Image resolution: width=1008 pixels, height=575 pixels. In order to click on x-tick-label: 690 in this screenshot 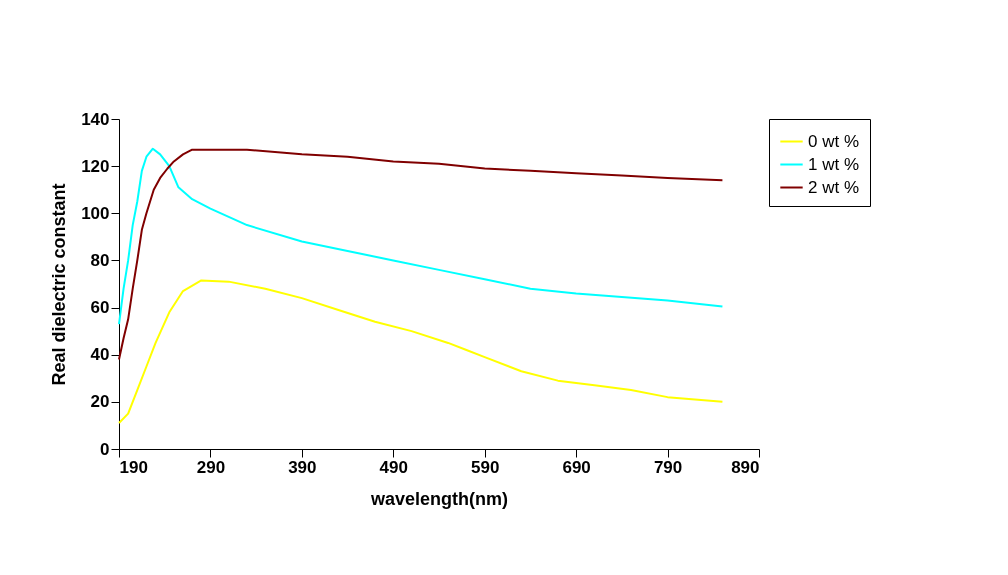, I will do `click(576, 467)`.